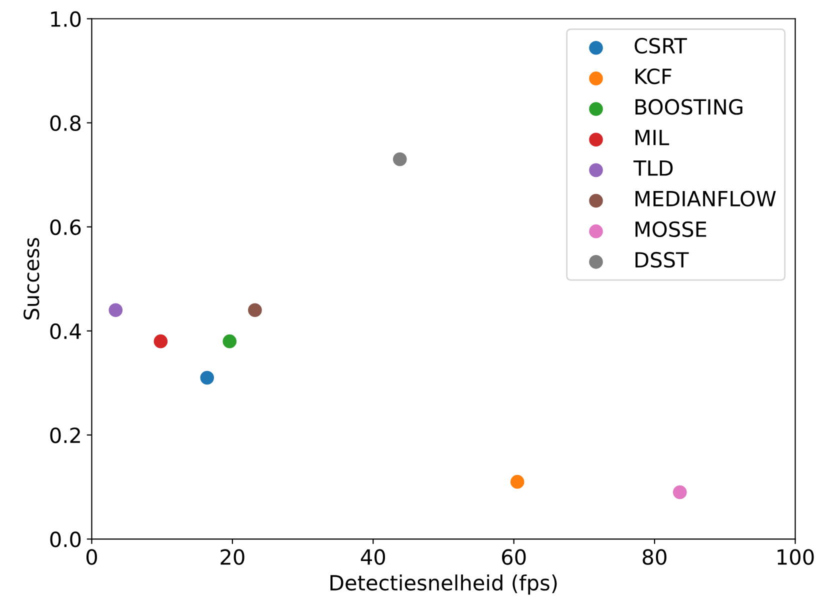 The height and width of the screenshot is (605, 819). Describe the element at coordinates (654, 557) in the screenshot. I see `x-tick-label: 80` at that location.